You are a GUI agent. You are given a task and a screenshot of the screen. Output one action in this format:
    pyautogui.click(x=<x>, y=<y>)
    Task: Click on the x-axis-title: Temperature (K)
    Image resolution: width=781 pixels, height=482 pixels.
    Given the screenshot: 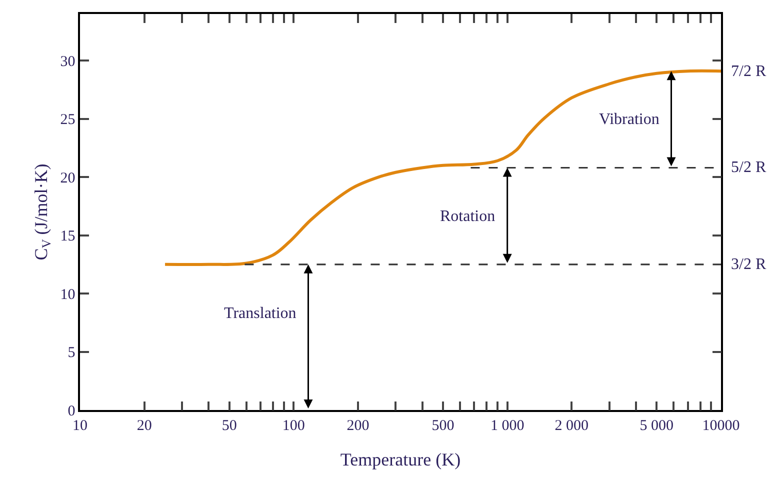 What is the action you would take?
    pyautogui.click(x=400, y=459)
    